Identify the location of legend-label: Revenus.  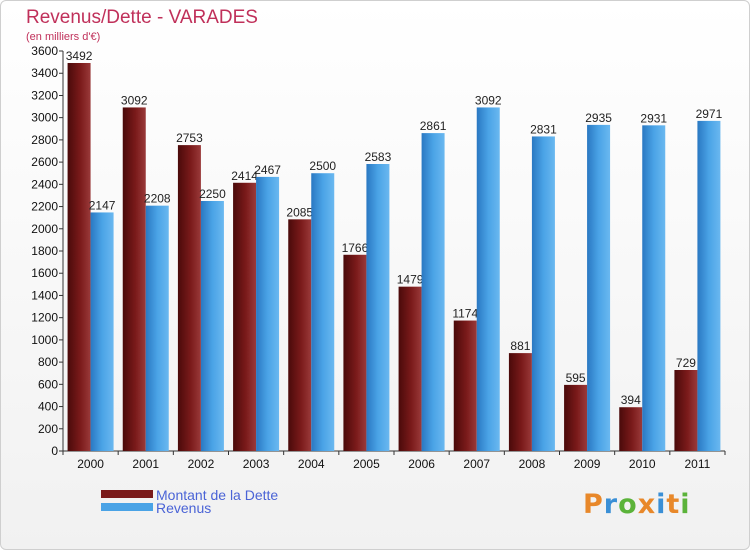
(183, 508).